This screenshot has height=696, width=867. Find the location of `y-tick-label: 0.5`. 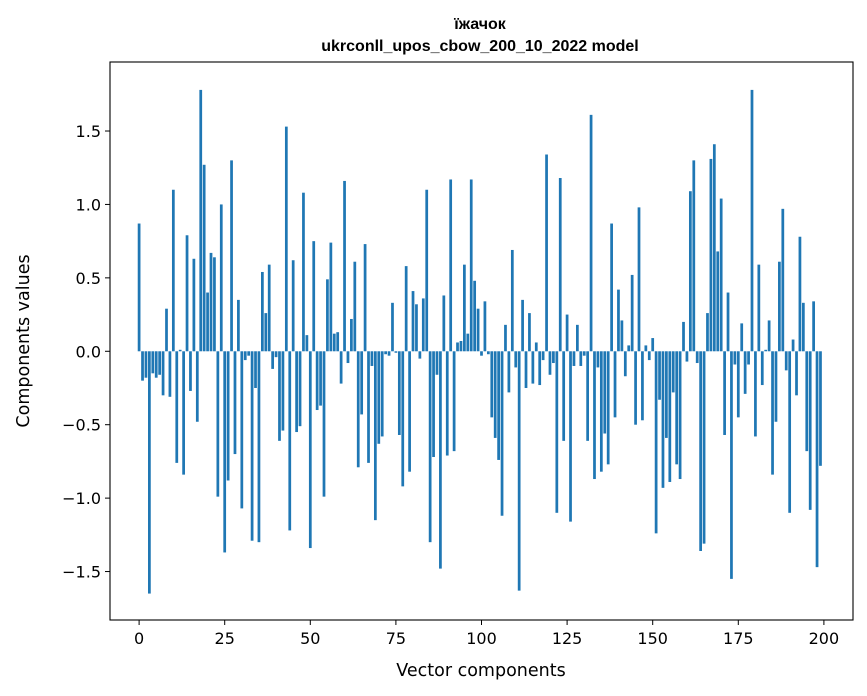

y-tick-label: 0.5 is located at coordinates (88, 278).